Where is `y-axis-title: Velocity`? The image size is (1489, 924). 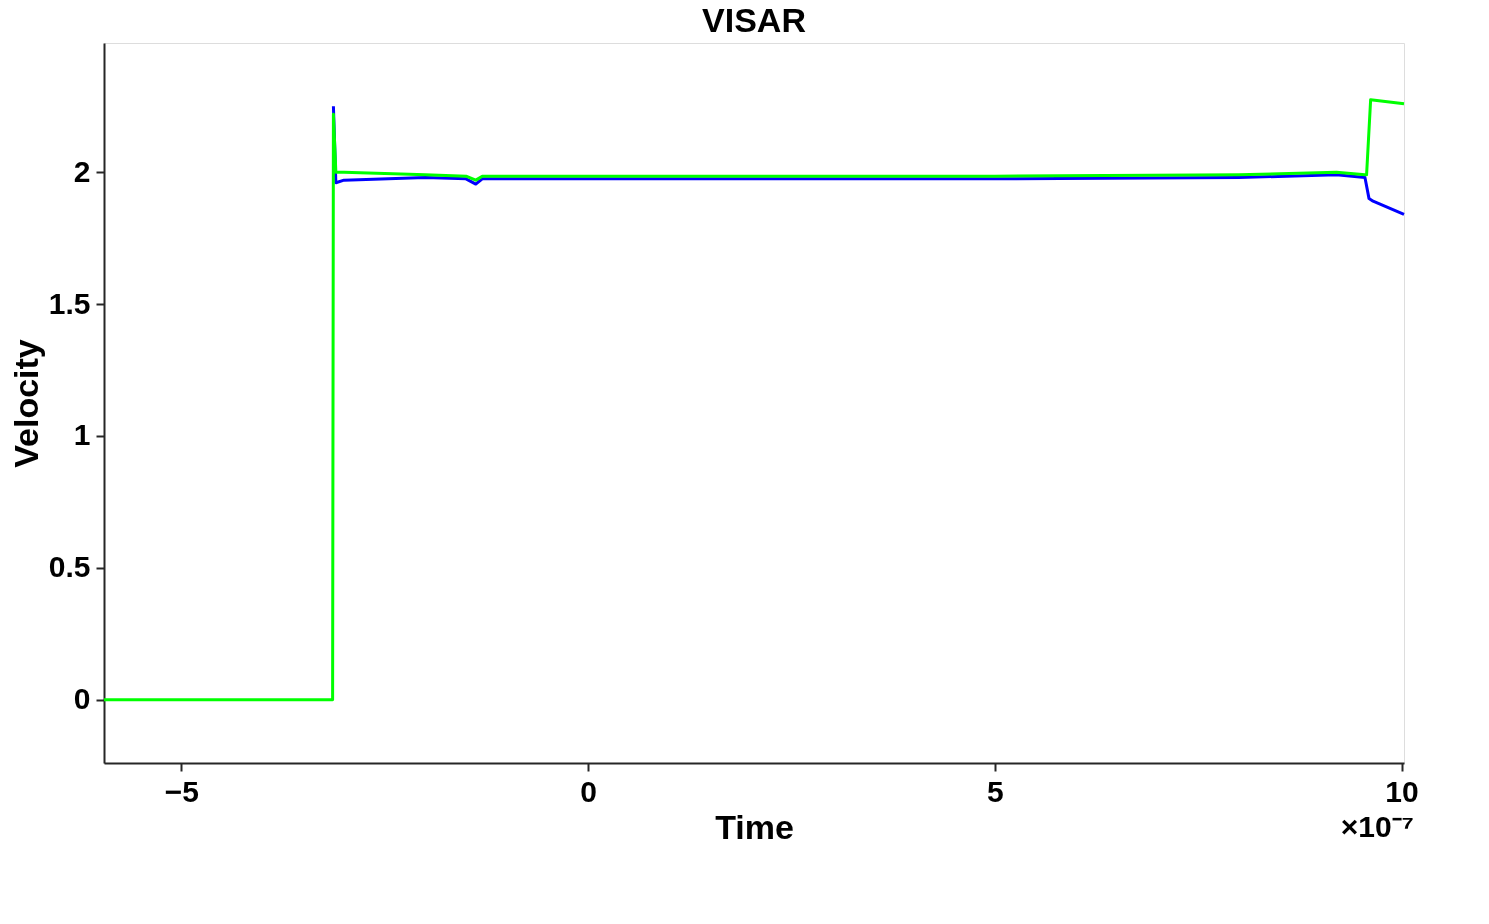 y-axis-title: Velocity is located at coordinates (25, 403).